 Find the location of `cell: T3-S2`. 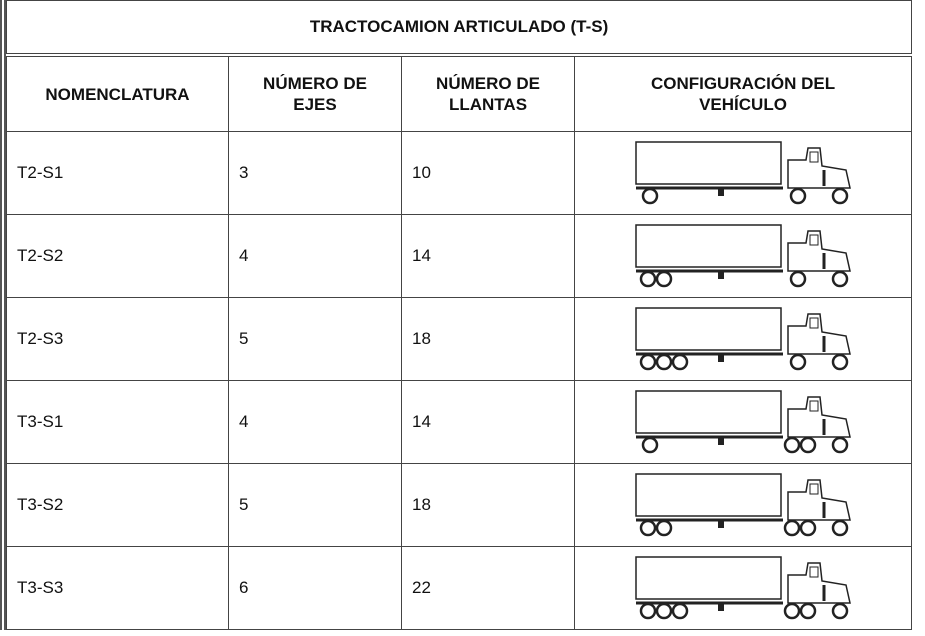

cell: T3-S2 is located at coordinates (117, 505).